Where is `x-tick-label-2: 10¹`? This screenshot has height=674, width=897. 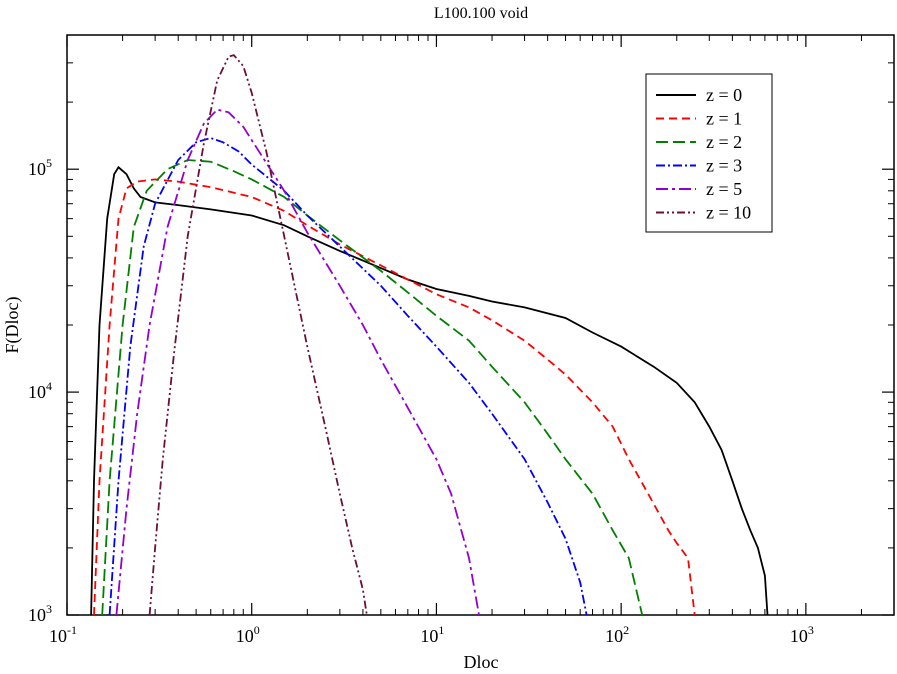 x-tick-label-2: 10¹ is located at coordinates (432, 634).